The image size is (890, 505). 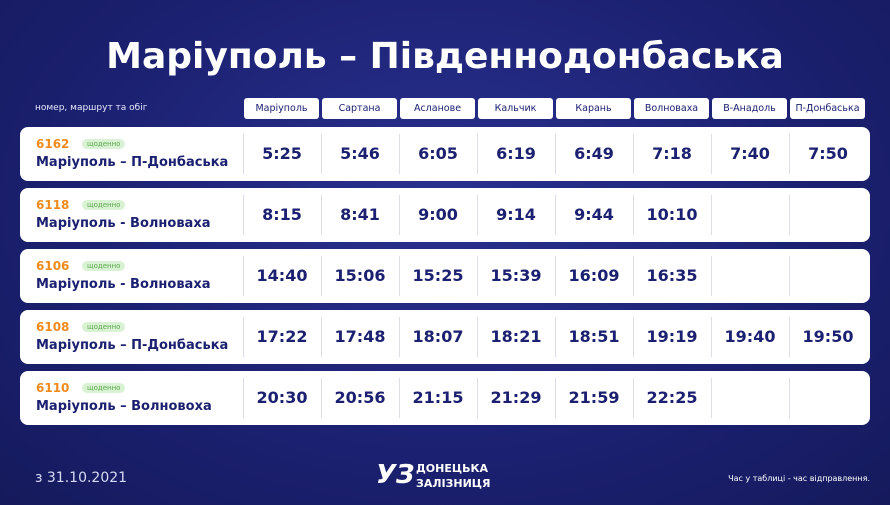 I want to click on org-name: ЗАЛІЗНИЦЯ, so click(x=453, y=483).